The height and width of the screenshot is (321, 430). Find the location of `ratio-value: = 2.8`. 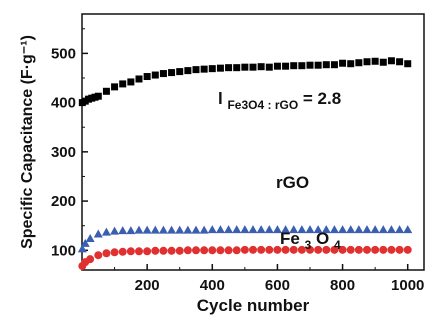

ratio-value: = 2.8 is located at coordinates (322, 98).